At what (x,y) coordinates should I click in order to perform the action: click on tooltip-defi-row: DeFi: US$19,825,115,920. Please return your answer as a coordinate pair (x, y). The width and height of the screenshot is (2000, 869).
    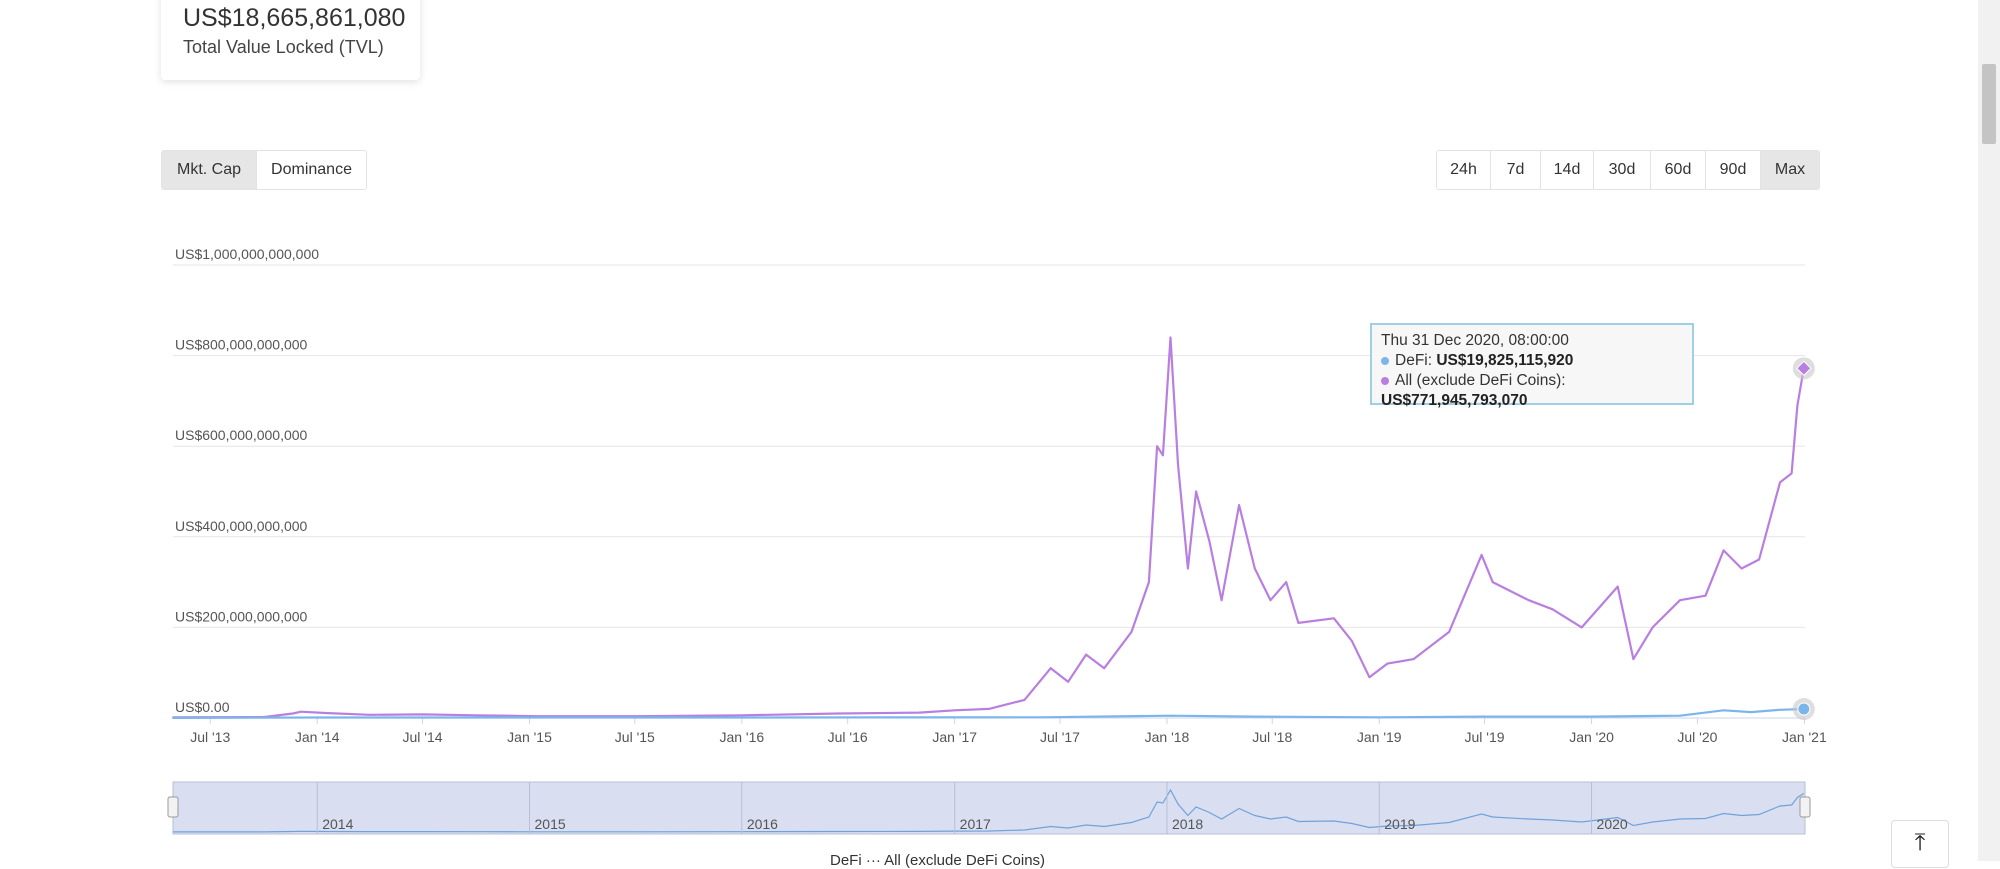
    Looking at the image, I should click on (1532, 361).